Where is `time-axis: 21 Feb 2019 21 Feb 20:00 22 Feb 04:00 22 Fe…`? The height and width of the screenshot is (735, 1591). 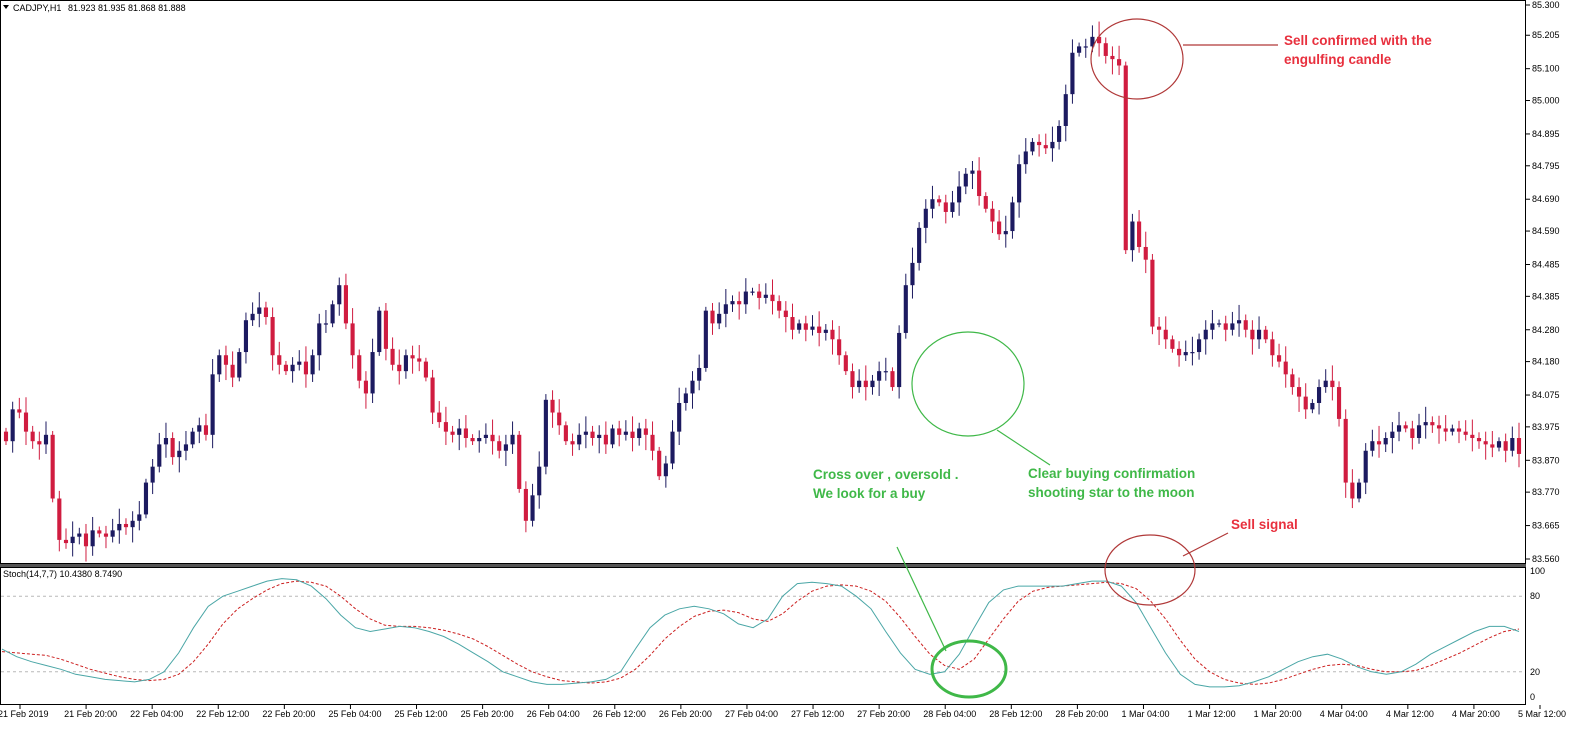 time-axis: 21 Feb 2019 21 Feb 20:00 22 Feb 04:00 22 Fe… is located at coordinates (783, 712).